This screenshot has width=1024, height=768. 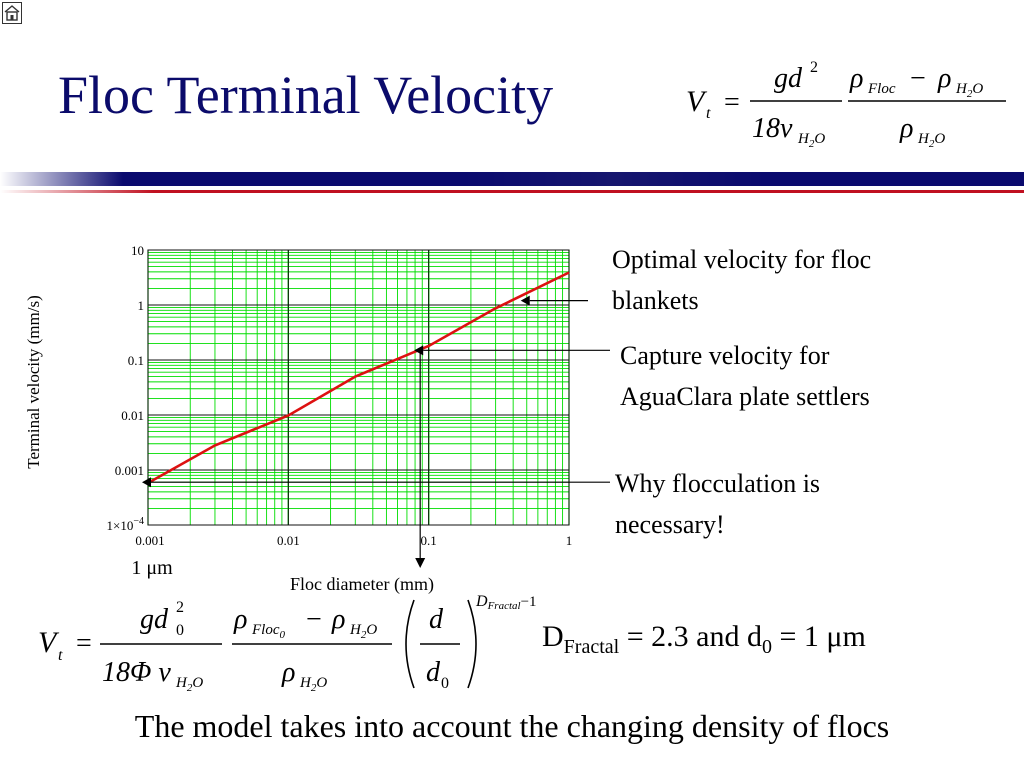 What do you see at coordinates (436, 619) in the screenshot?
I see `ratio-num: d` at bounding box center [436, 619].